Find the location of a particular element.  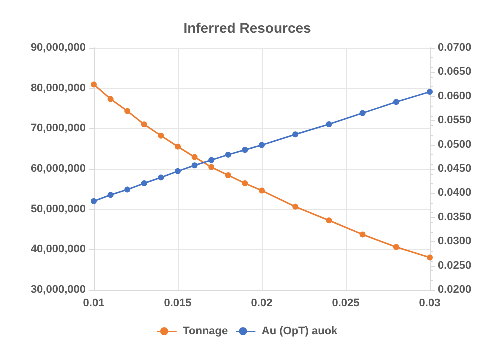

x-tick-label: 0.015 is located at coordinates (178, 304).